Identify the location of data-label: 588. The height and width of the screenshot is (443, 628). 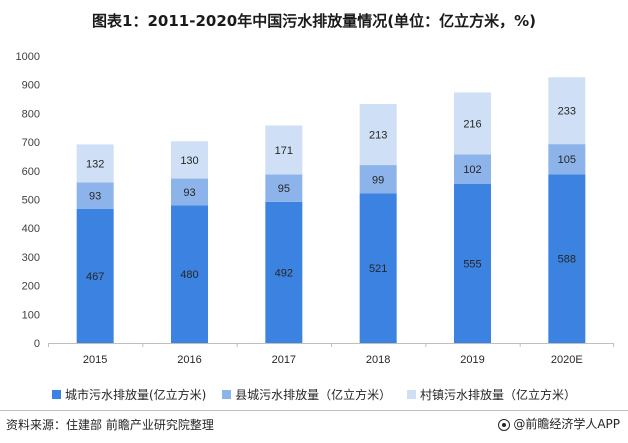
(567, 260).